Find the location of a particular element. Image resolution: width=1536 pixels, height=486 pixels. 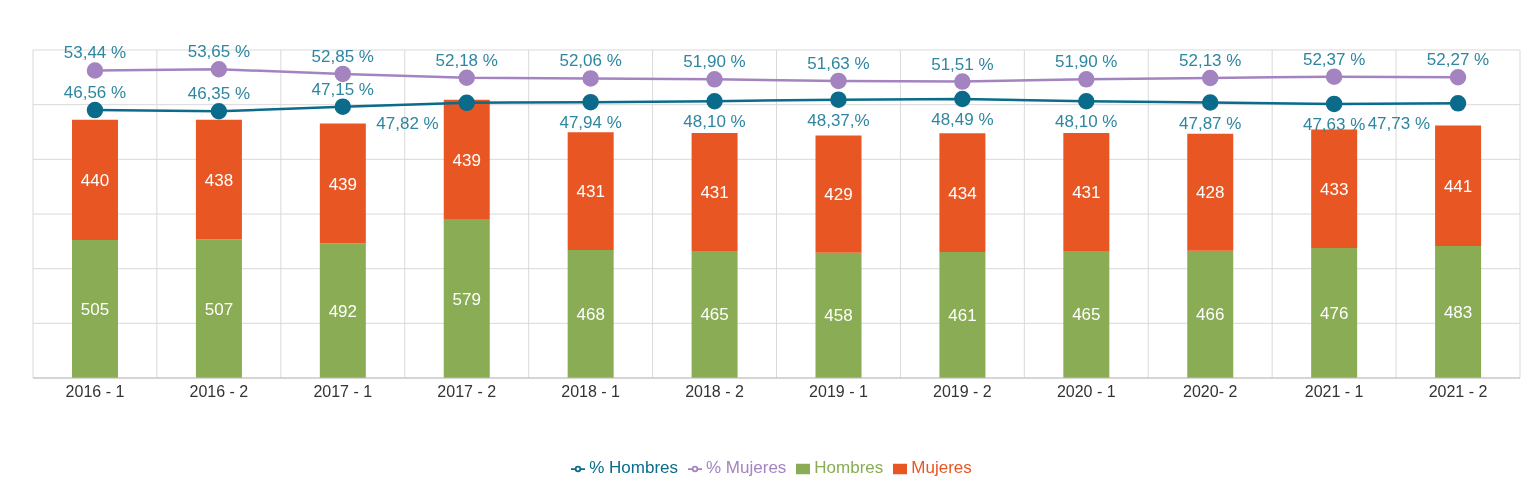

data-label: 468 is located at coordinates (590, 315).